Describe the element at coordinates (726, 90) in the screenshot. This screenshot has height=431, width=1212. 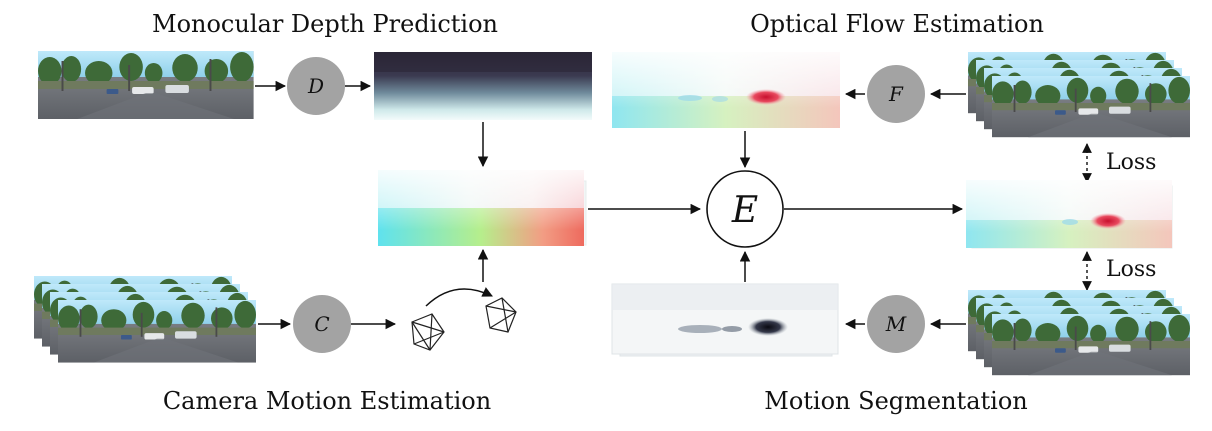
I see `optical-flow-stack` at that location.